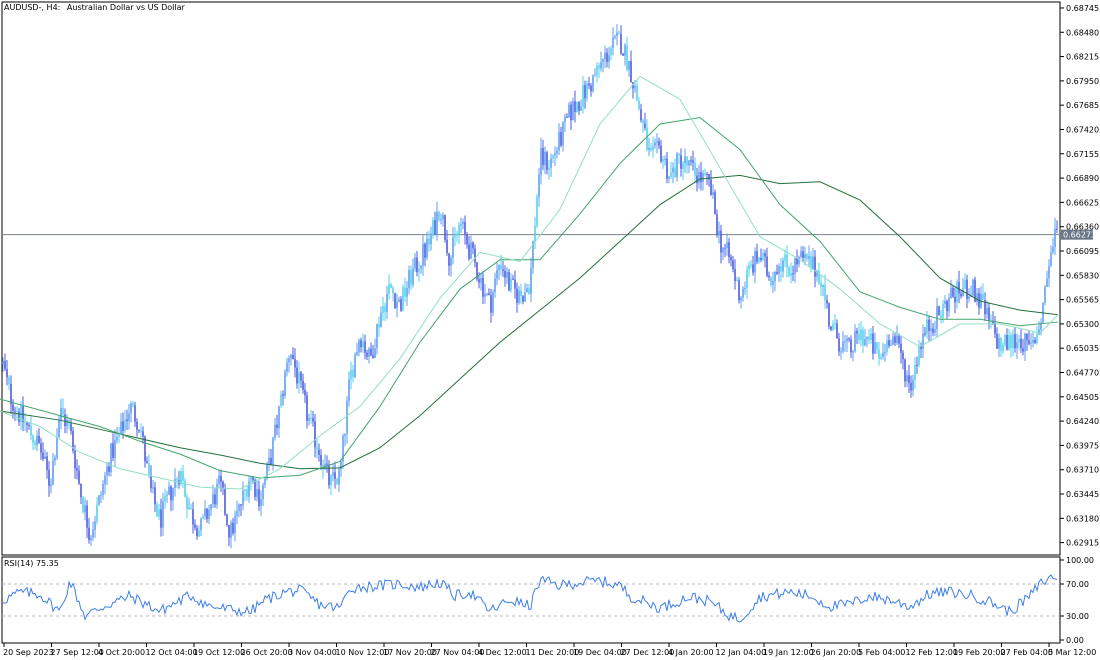 This screenshot has width=1100, height=660. Describe the element at coordinates (600, 652) in the screenshot. I see `time-tick-label: 19 Dec 04:00` at that location.